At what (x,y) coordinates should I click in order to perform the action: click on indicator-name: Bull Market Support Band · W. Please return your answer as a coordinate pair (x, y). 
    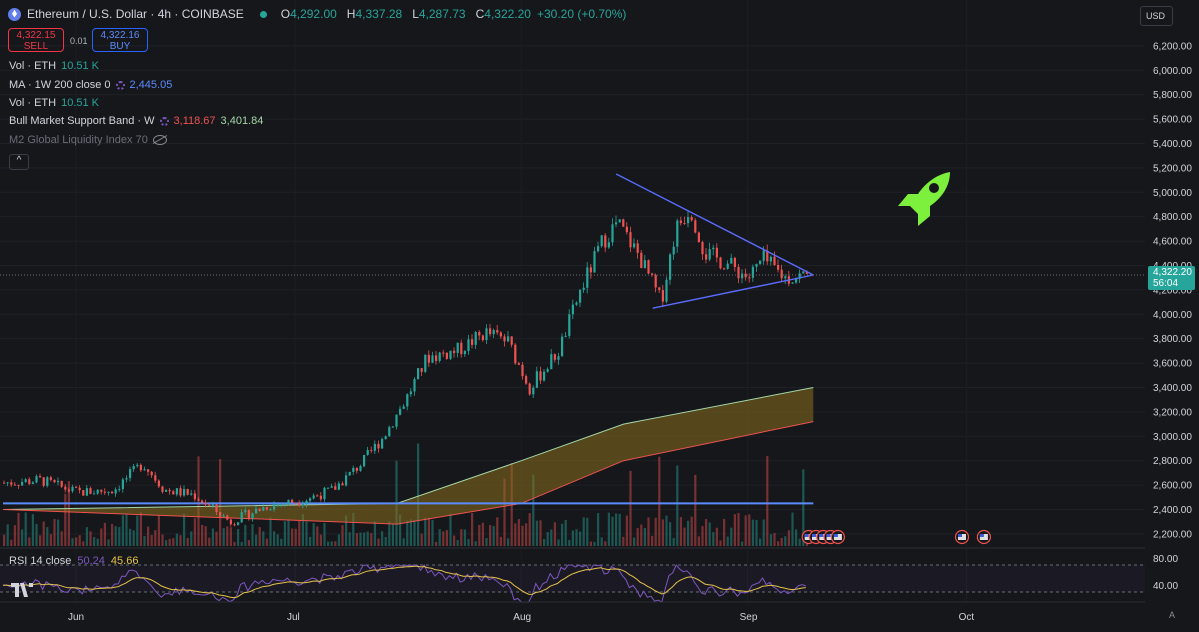
    Looking at the image, I should click on (82, 121).